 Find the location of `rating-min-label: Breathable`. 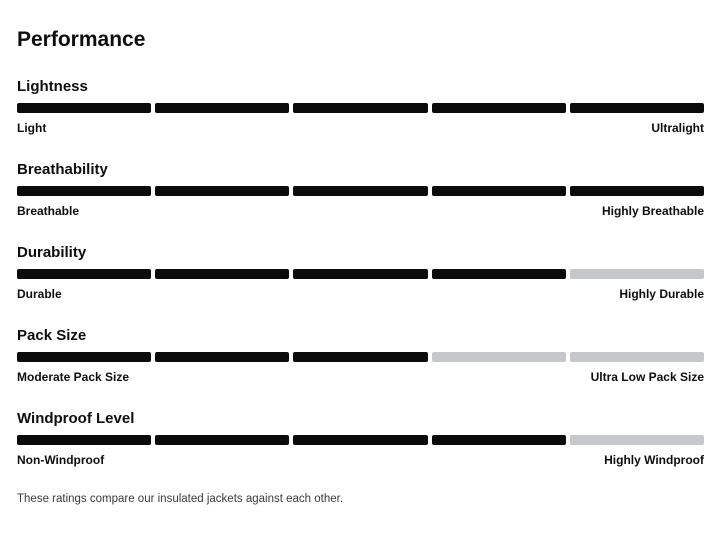

rating-min-label: Breathable is located at coordinates (48, 211).